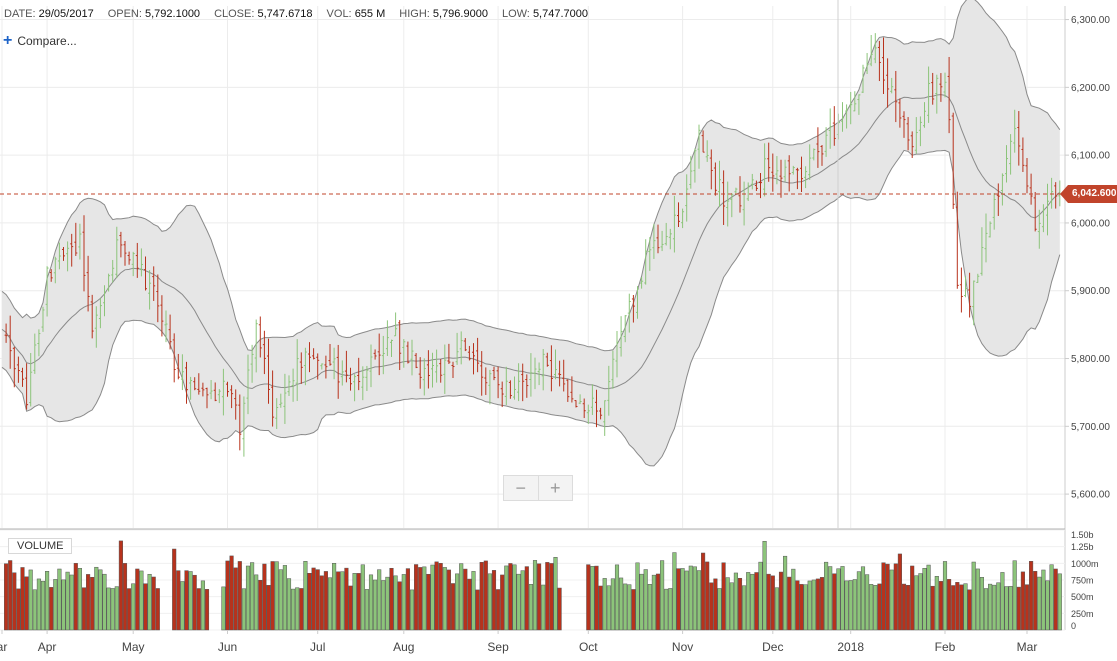  What do you see at coordinates (227, 647) in the screenshot?
I see `time-tick-label: Jun` at bounding box center [227, 647].